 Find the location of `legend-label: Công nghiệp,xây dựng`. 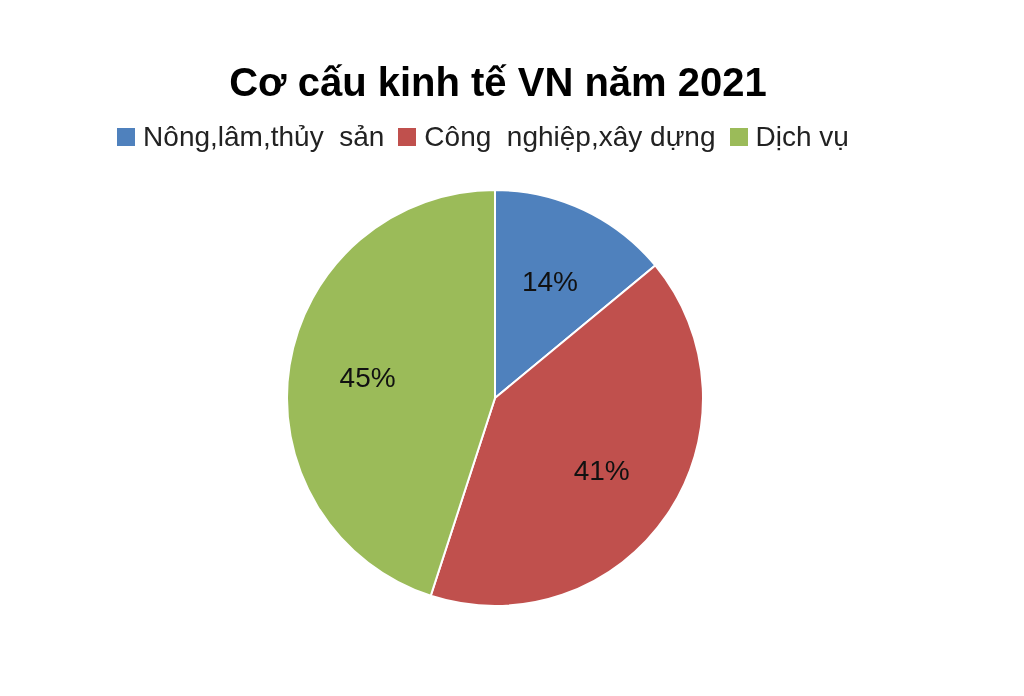

legend-label: Công nghiệp,xây dựng is located at coordinates (570, 137).